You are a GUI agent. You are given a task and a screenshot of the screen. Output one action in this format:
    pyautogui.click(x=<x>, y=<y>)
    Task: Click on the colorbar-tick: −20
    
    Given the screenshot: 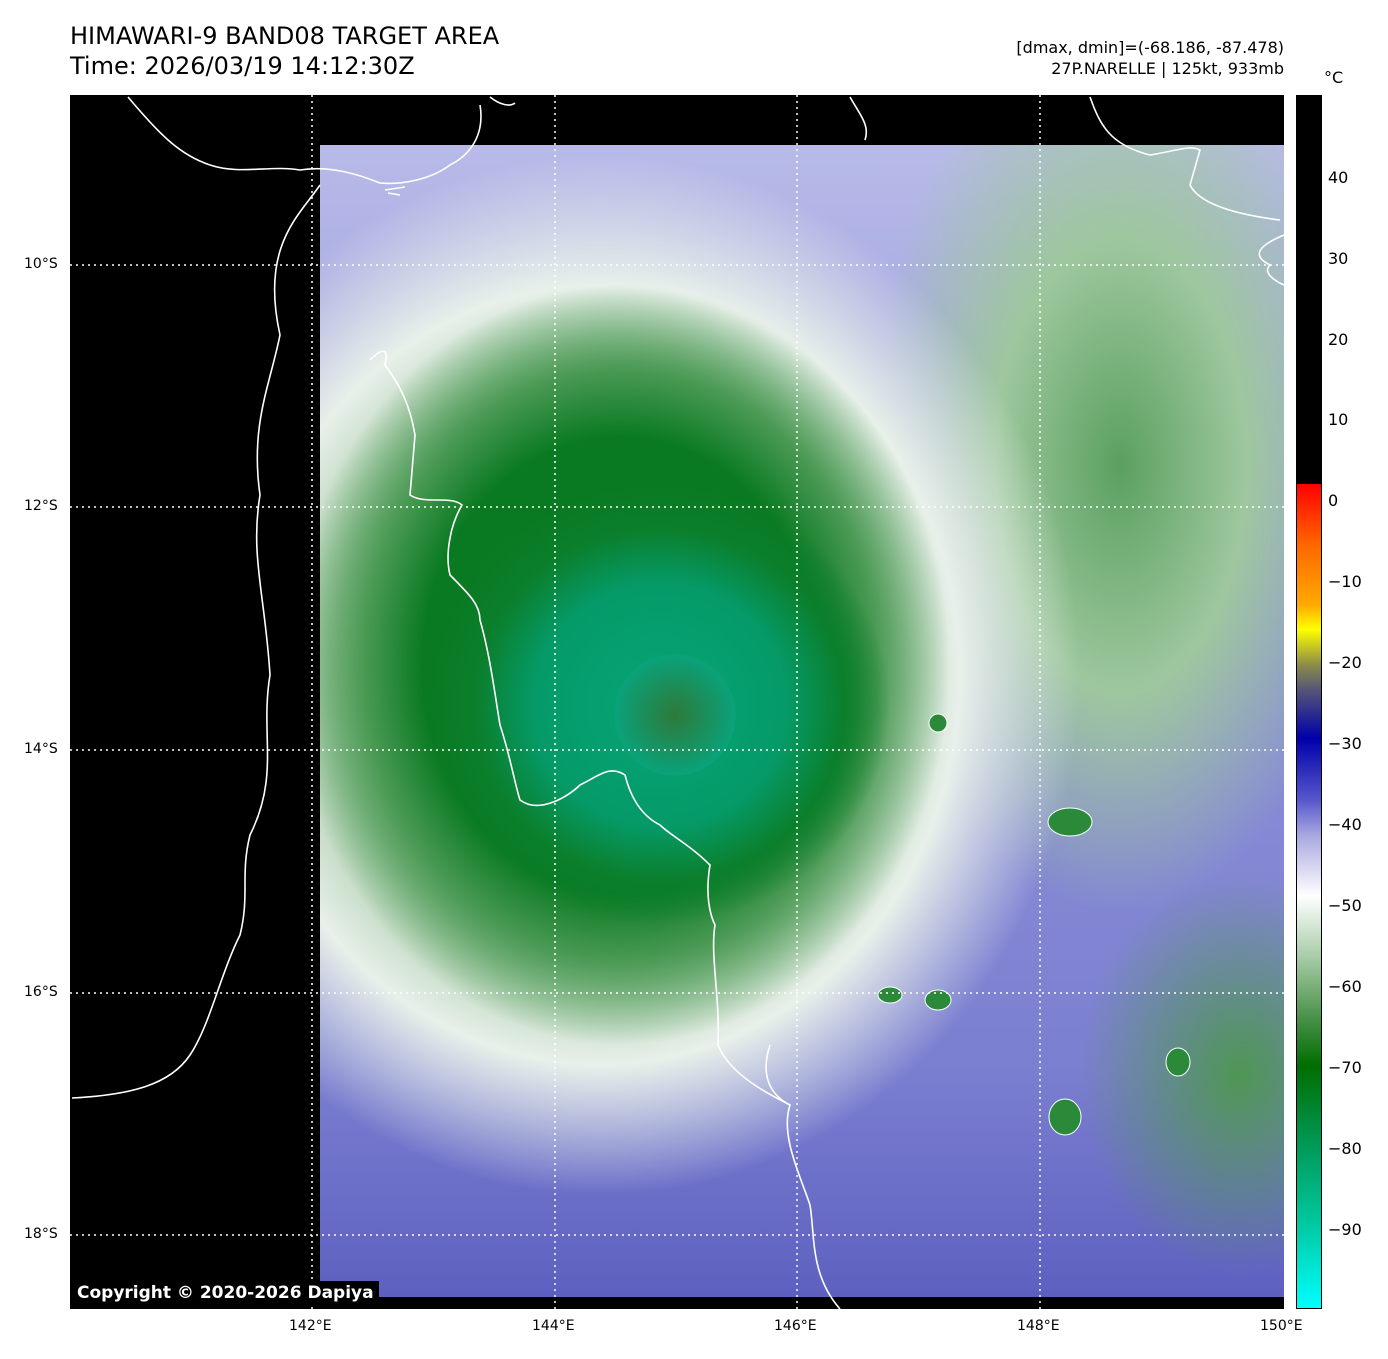 What is the action you would take?
    pyautogui.click(x=1345, y=662)
    